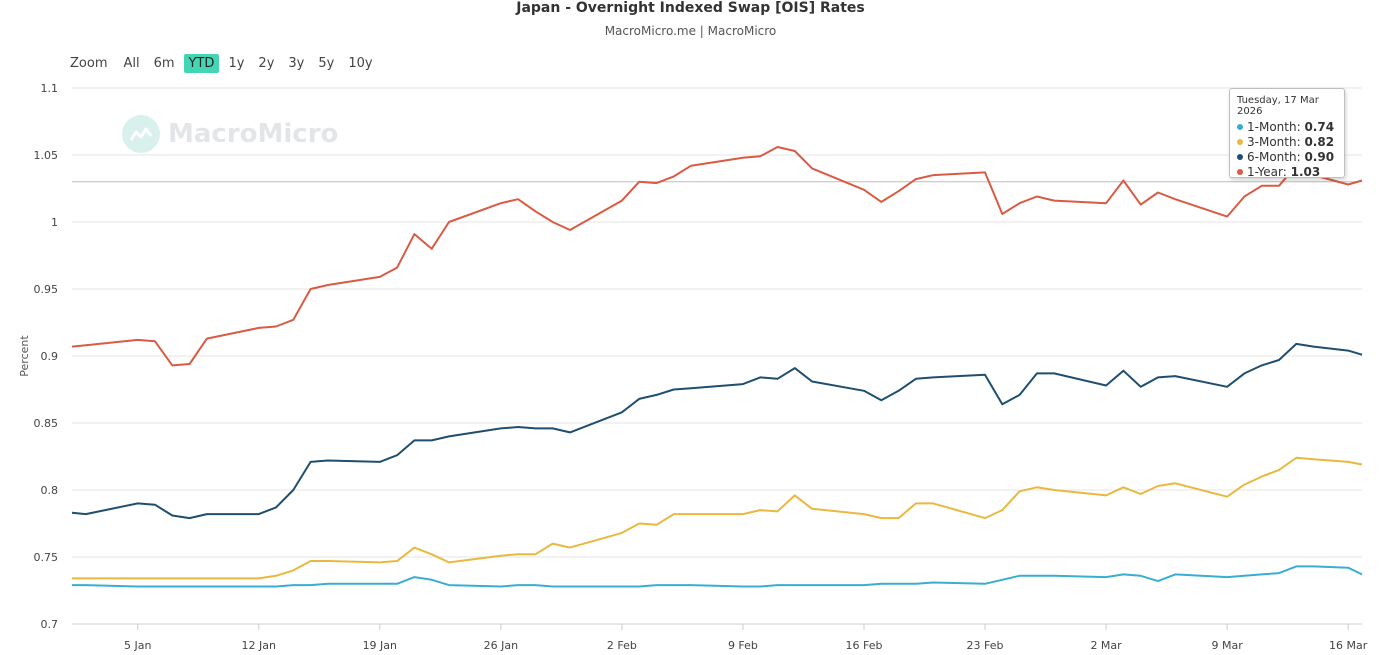  Describe the element at coordinates (622, 645) in the screenshot. I see `x-tick-label: 2 Feb` at that location.